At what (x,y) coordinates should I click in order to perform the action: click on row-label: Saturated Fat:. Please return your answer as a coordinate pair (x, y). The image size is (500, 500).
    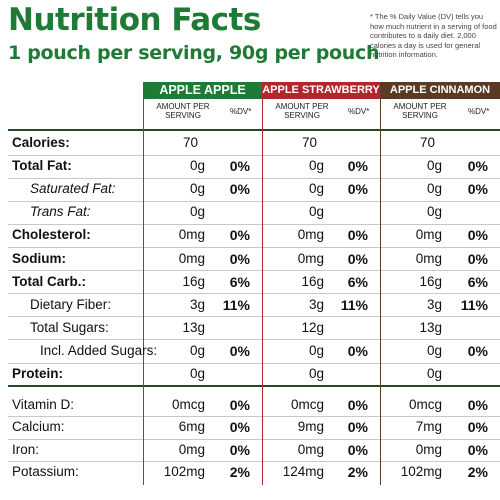
    Looking at the image, I should click on (73, 189).